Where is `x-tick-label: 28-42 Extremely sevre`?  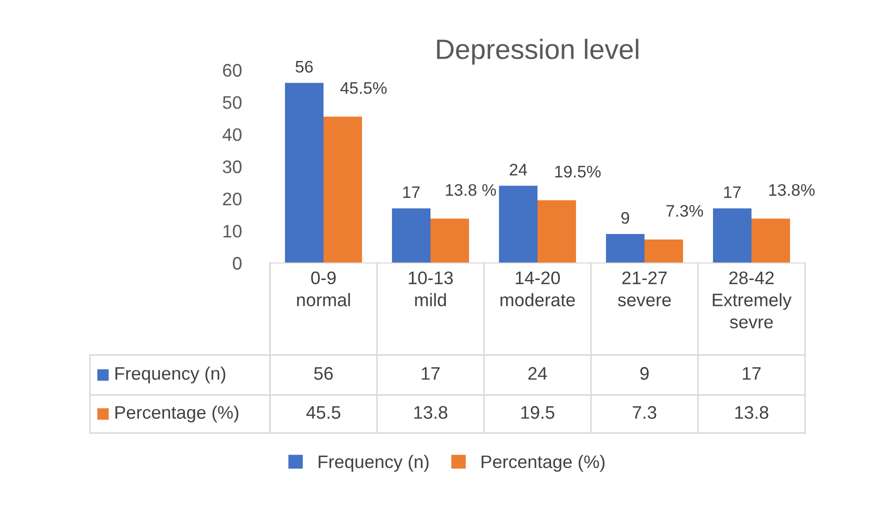
x-tick-label: 28-42 Extremely sevre is located at coordinates (752, 299).